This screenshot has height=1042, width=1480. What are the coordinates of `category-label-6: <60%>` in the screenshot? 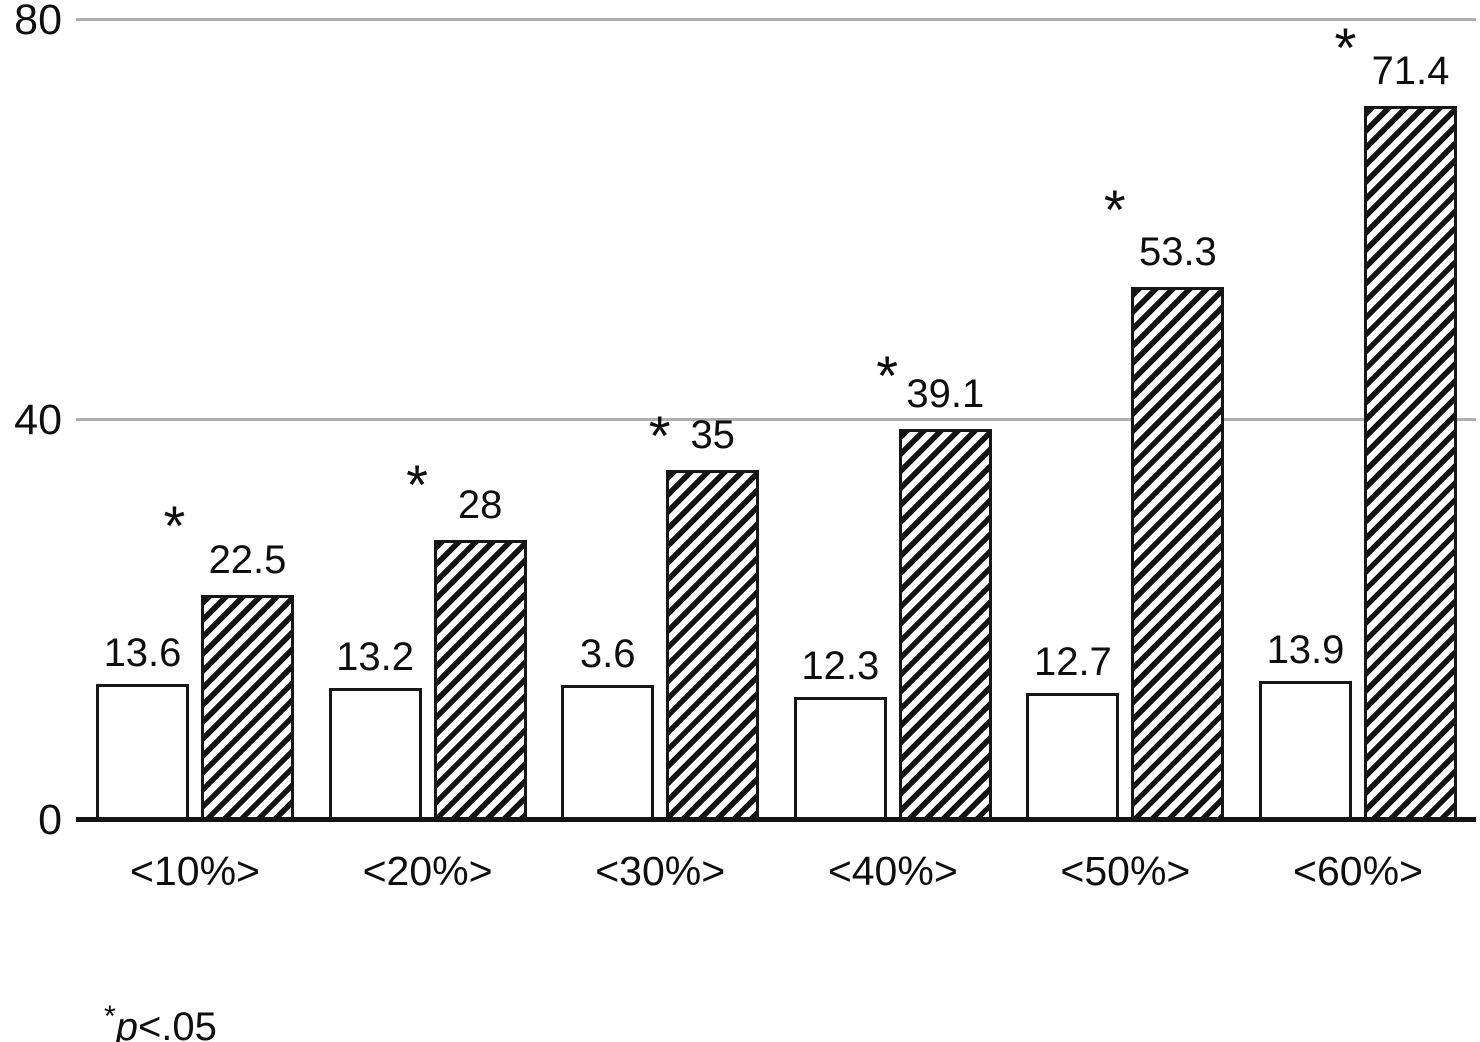 It's located at (1358, 871).